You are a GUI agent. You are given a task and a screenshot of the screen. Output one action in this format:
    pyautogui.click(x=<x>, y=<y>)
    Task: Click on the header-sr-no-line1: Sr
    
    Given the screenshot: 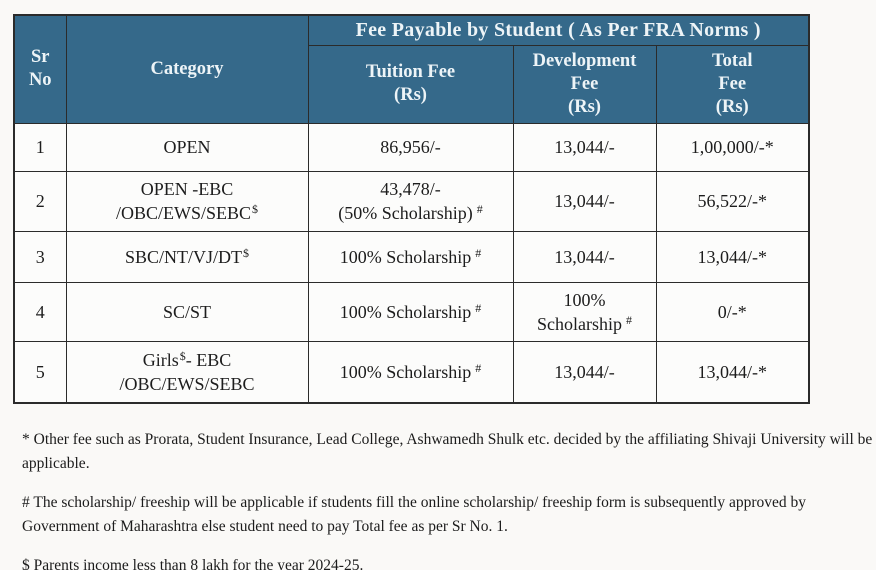 What is the action you would take?
    pyautogui.click(x=40, y=57)
    